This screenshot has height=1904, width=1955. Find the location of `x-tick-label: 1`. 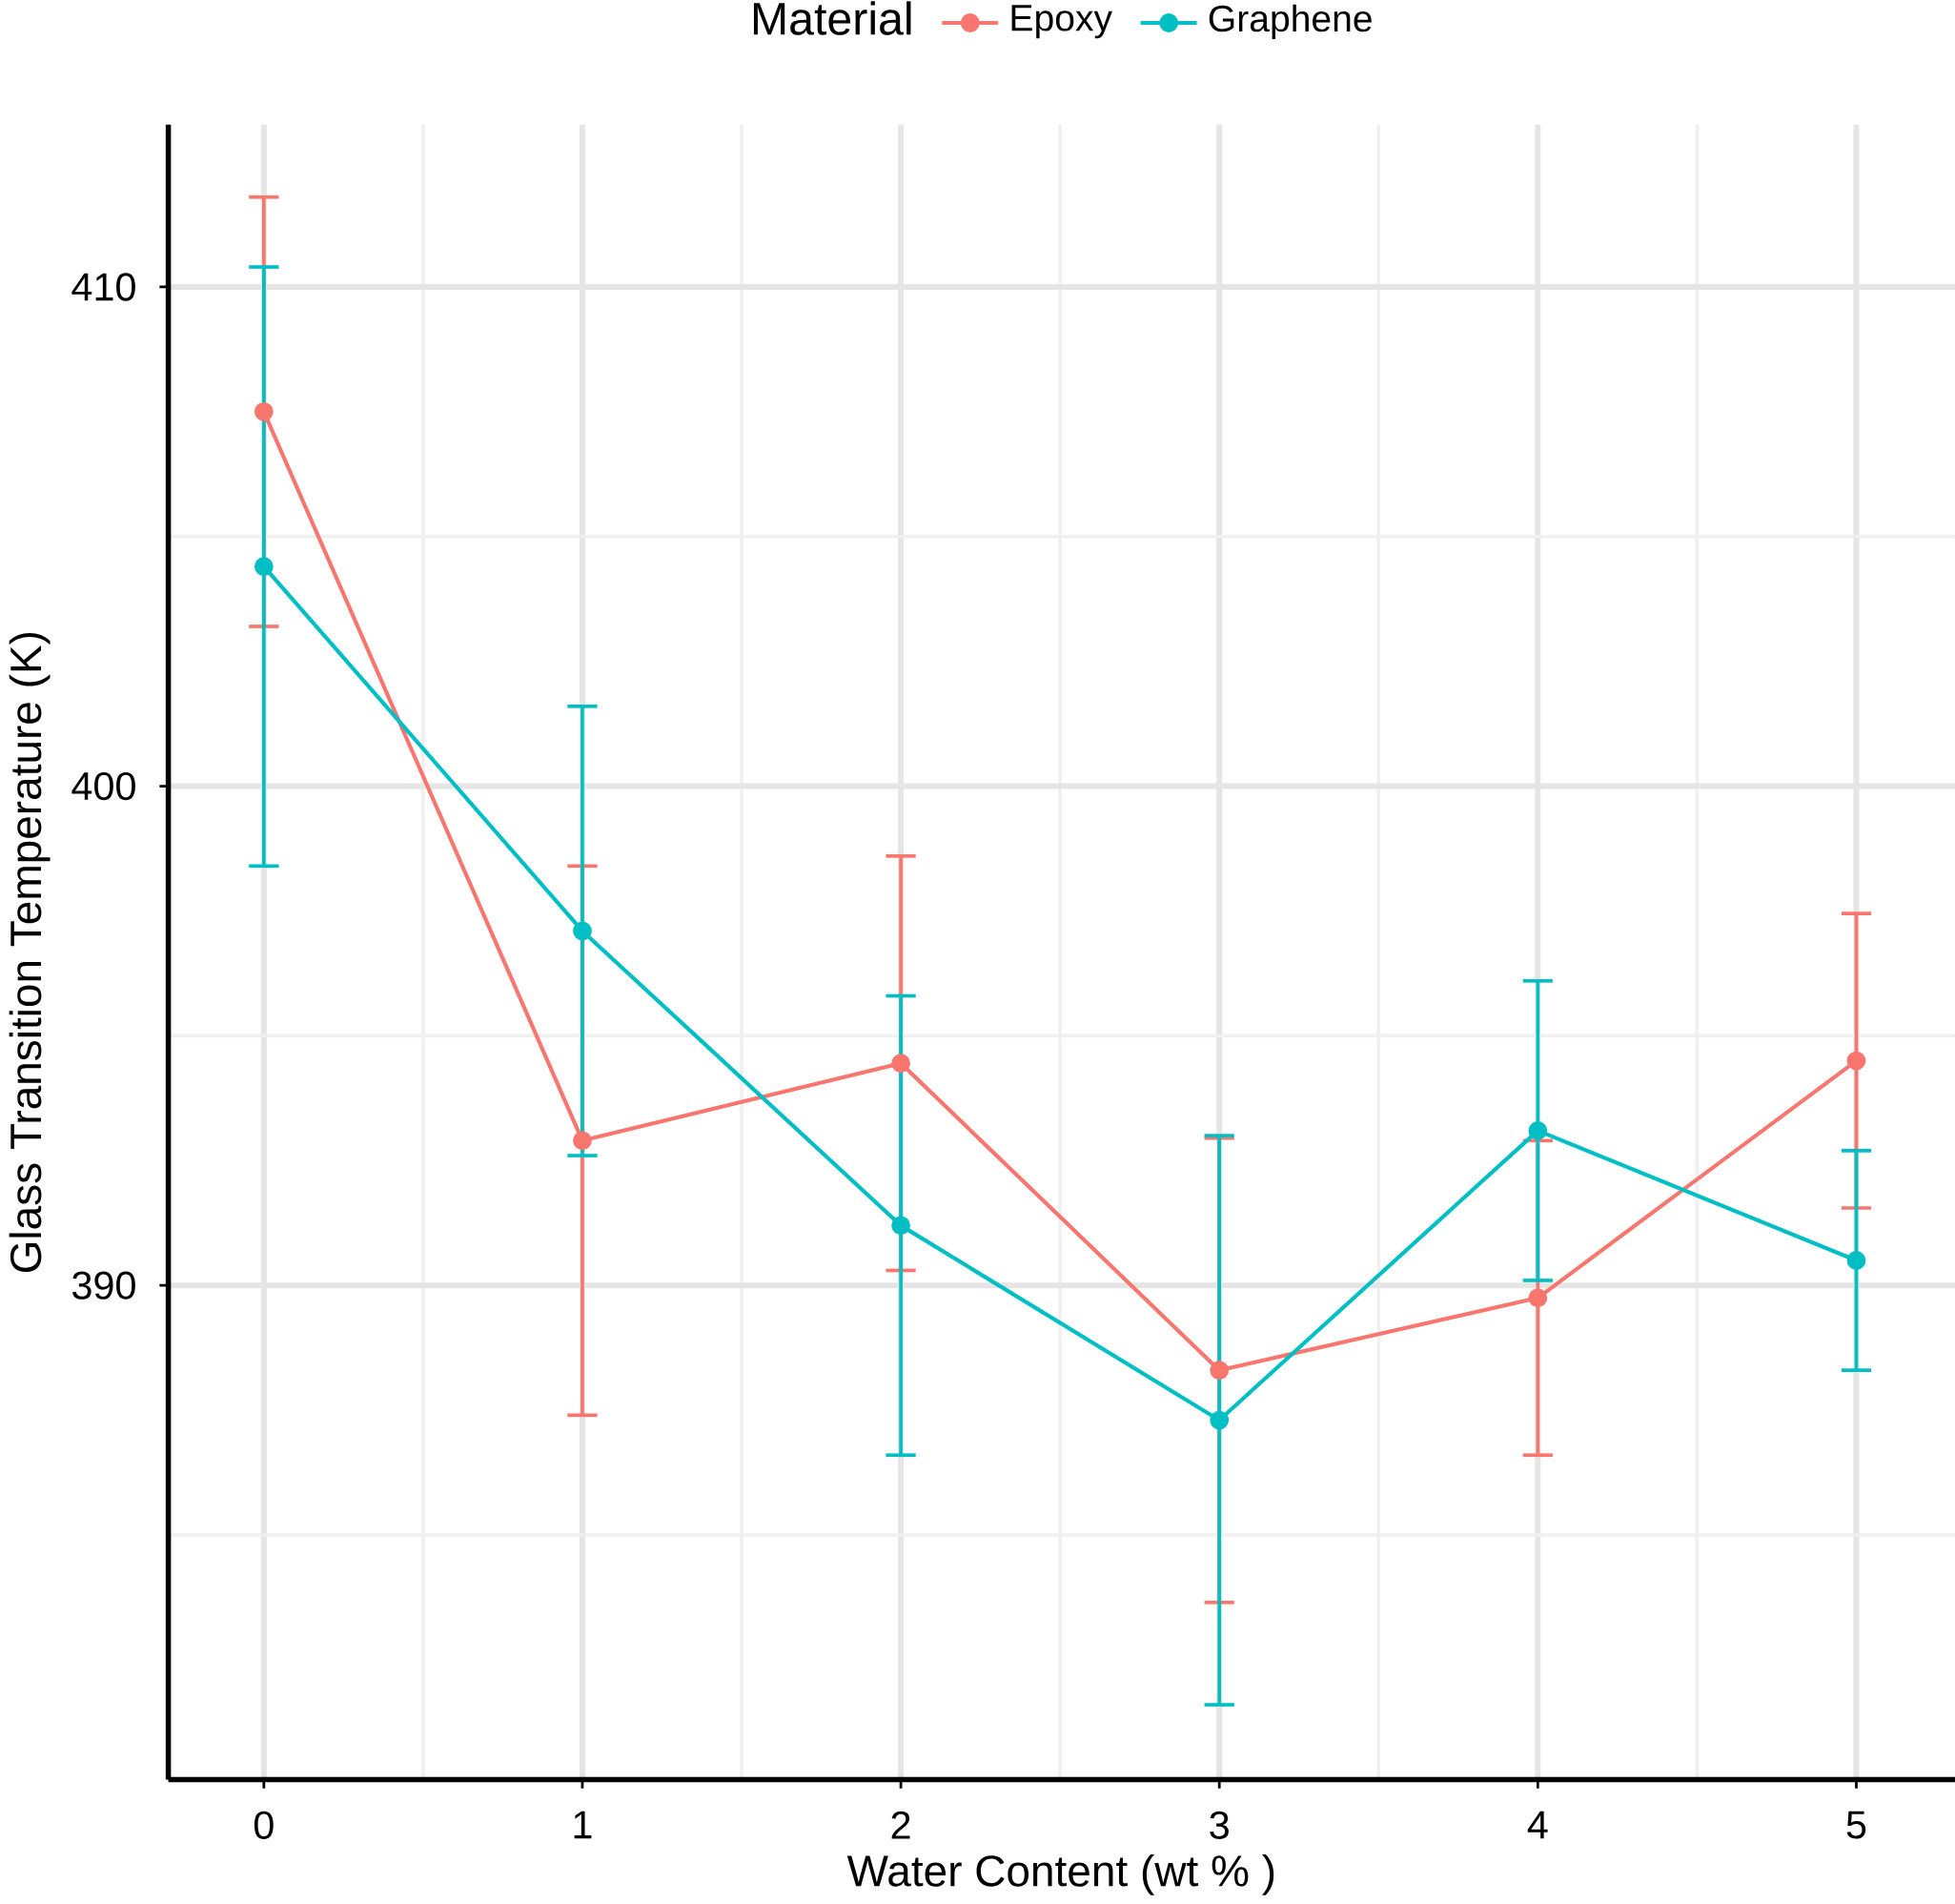

x-tick-label: 1 is located at coordinates (583, 1824).